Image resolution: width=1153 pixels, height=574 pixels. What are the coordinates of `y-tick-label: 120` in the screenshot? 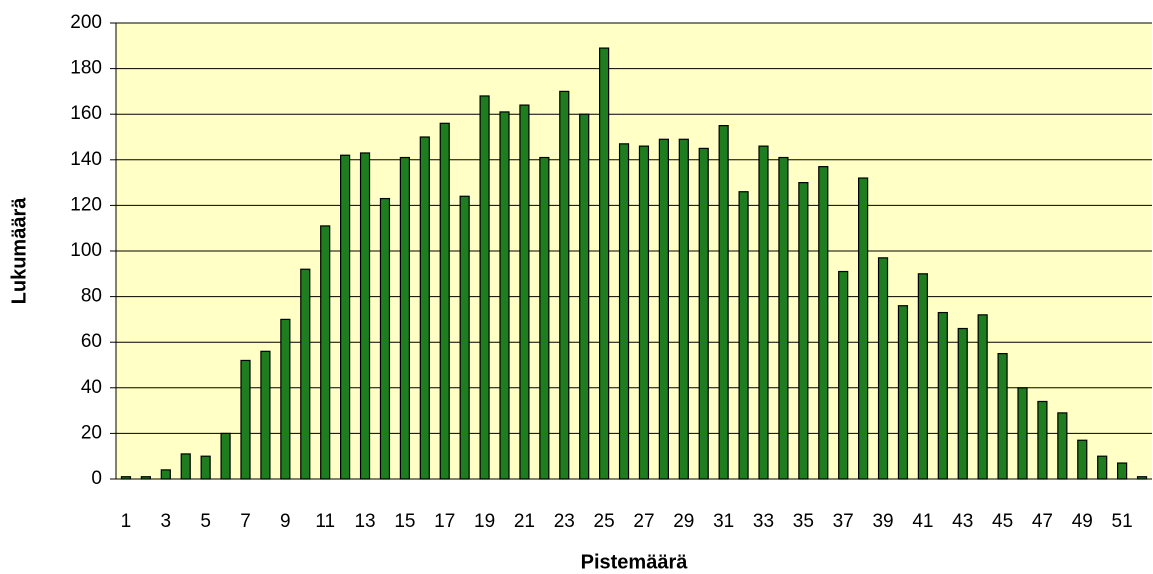 It's located at (86, 204).